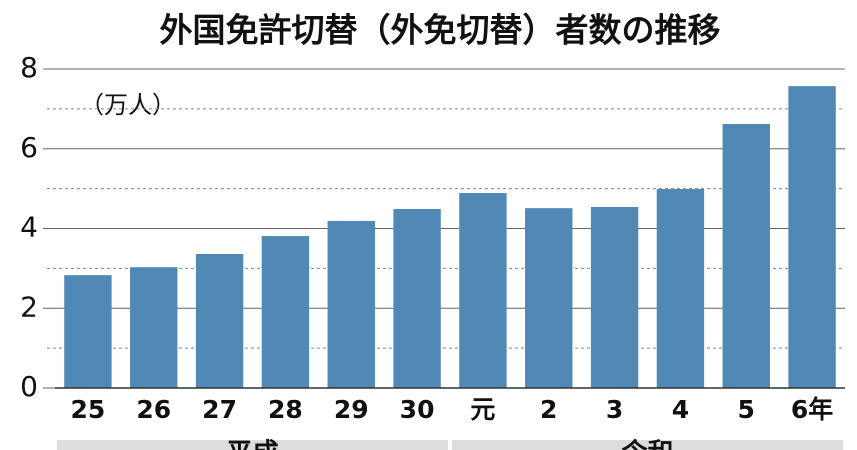 This screenshot has height=450, width=857. What do you see at coordinates (680, 409) in the screenshot?
I see `x-tick-label: 4` at bounding box center [680, 409].